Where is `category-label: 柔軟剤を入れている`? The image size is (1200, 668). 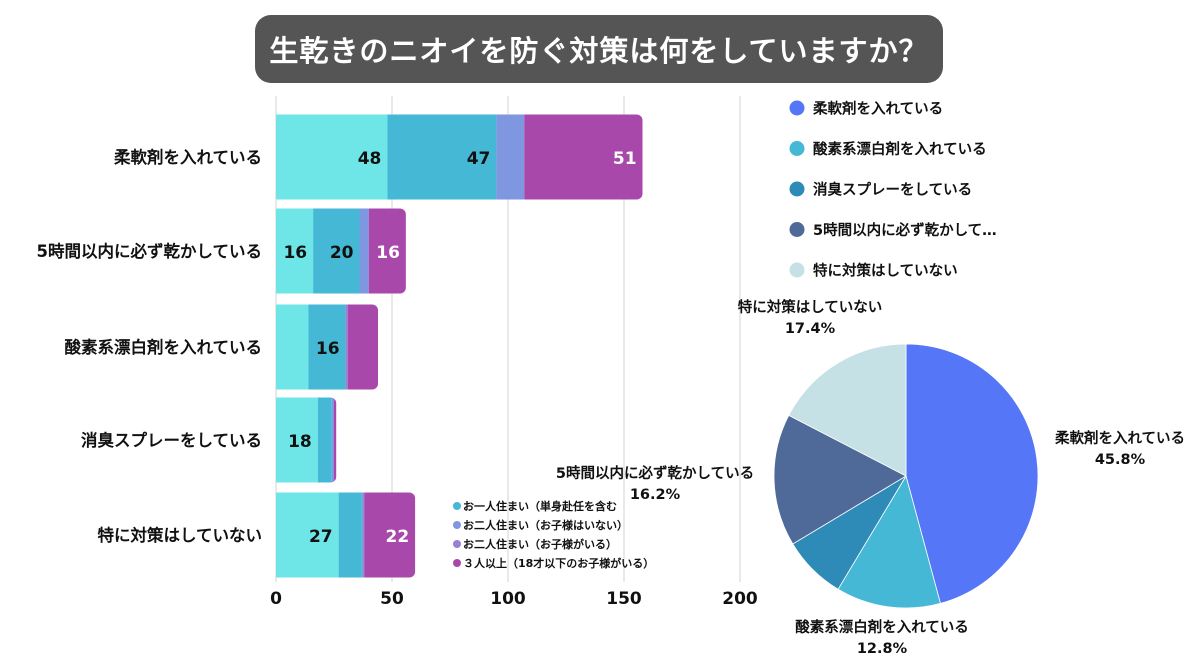
category-label: 柔軟剤を入れている is located at coordinates (188, 157).